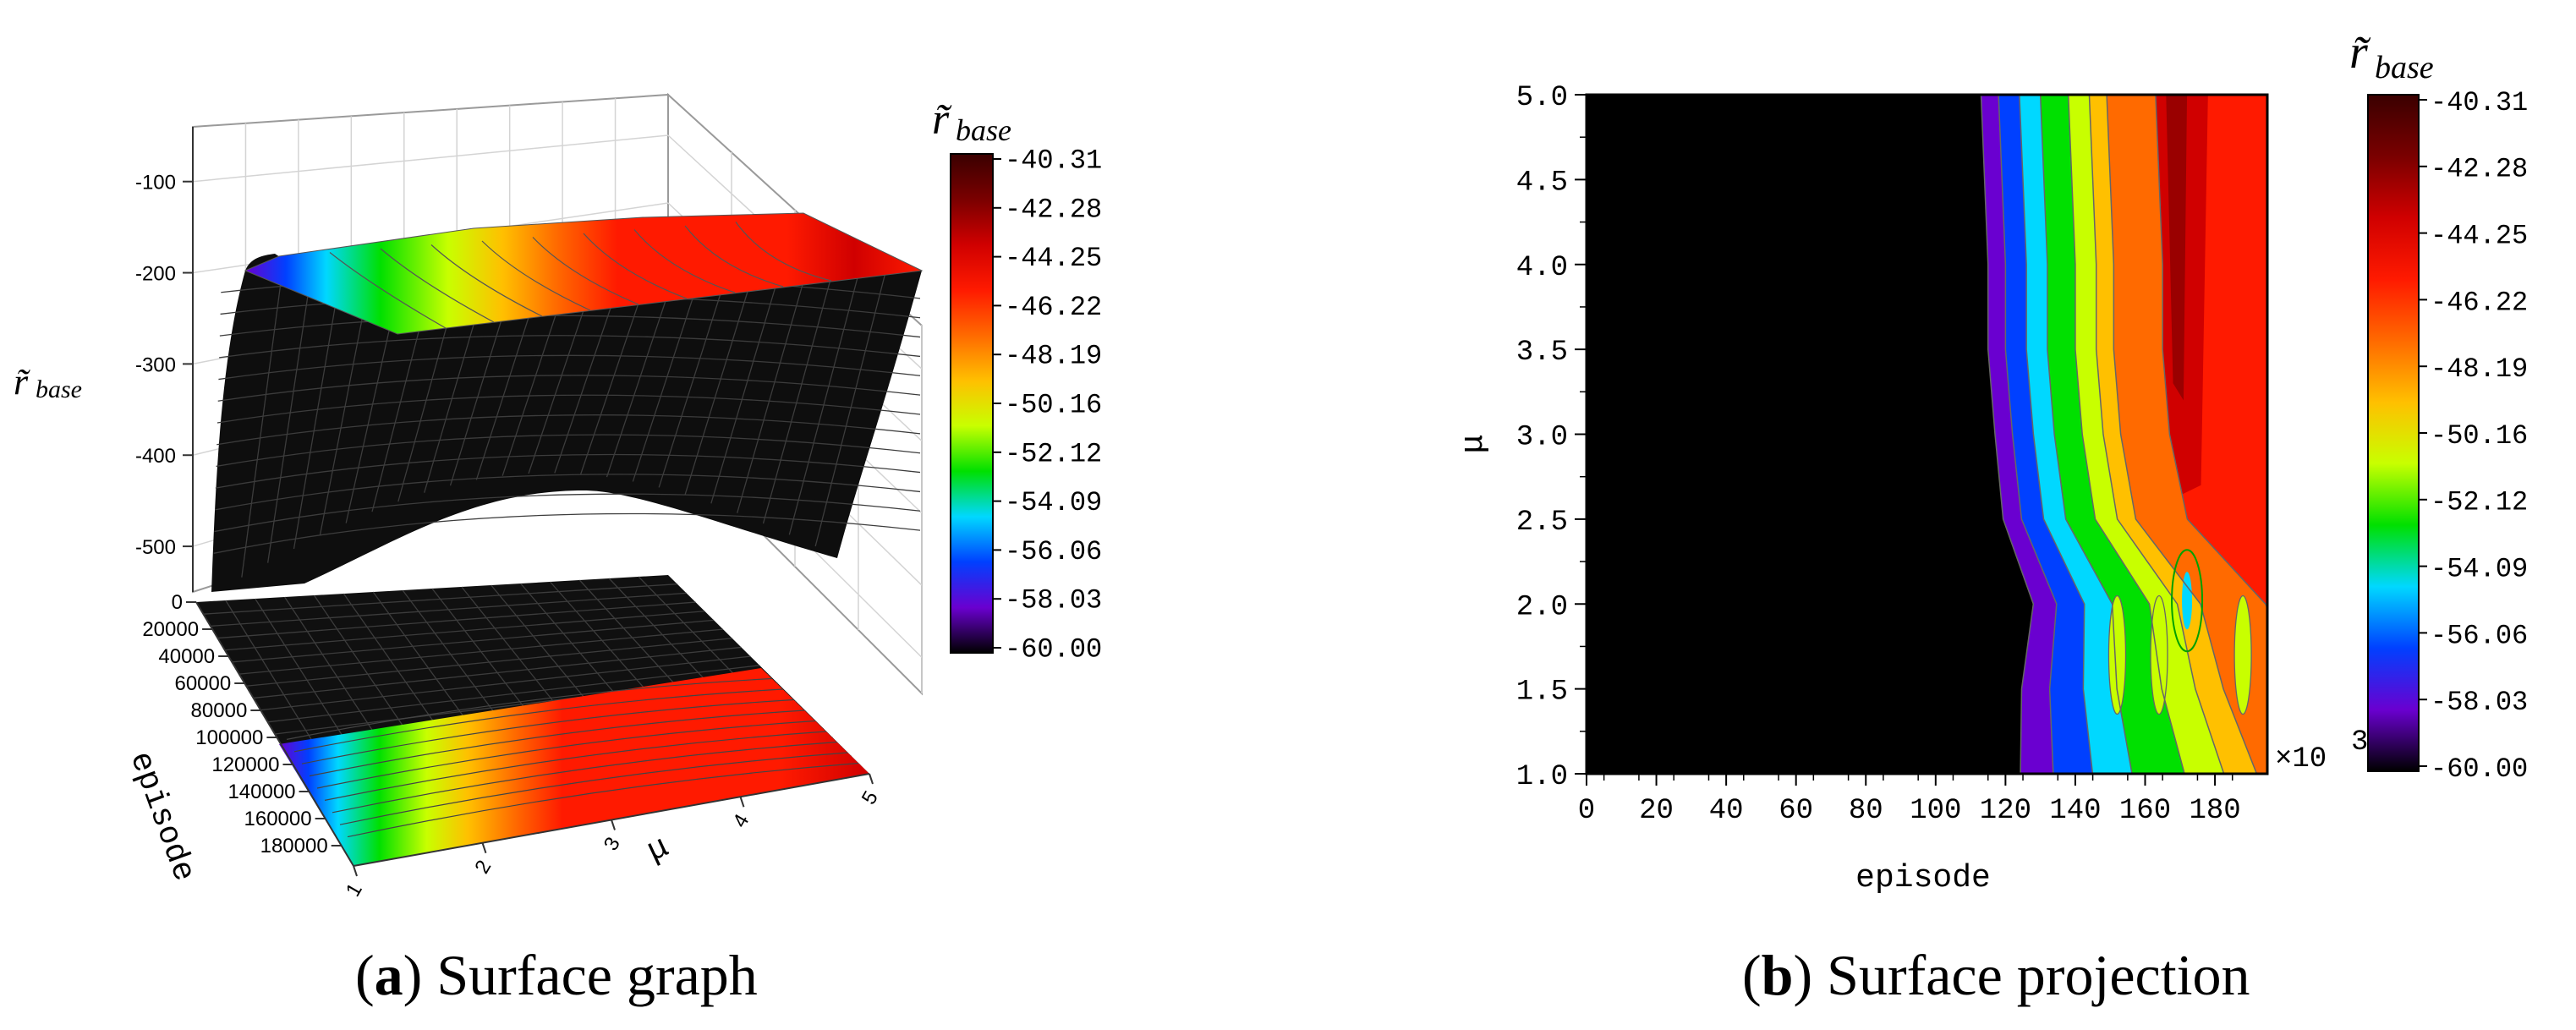 Image resolution: width=2576 pixels, height=1030 pixels. What do you see at coordinates (2145, 811) in the screenshot?
I see `x-tick-label: 160` at bounding box center [2145, 811].